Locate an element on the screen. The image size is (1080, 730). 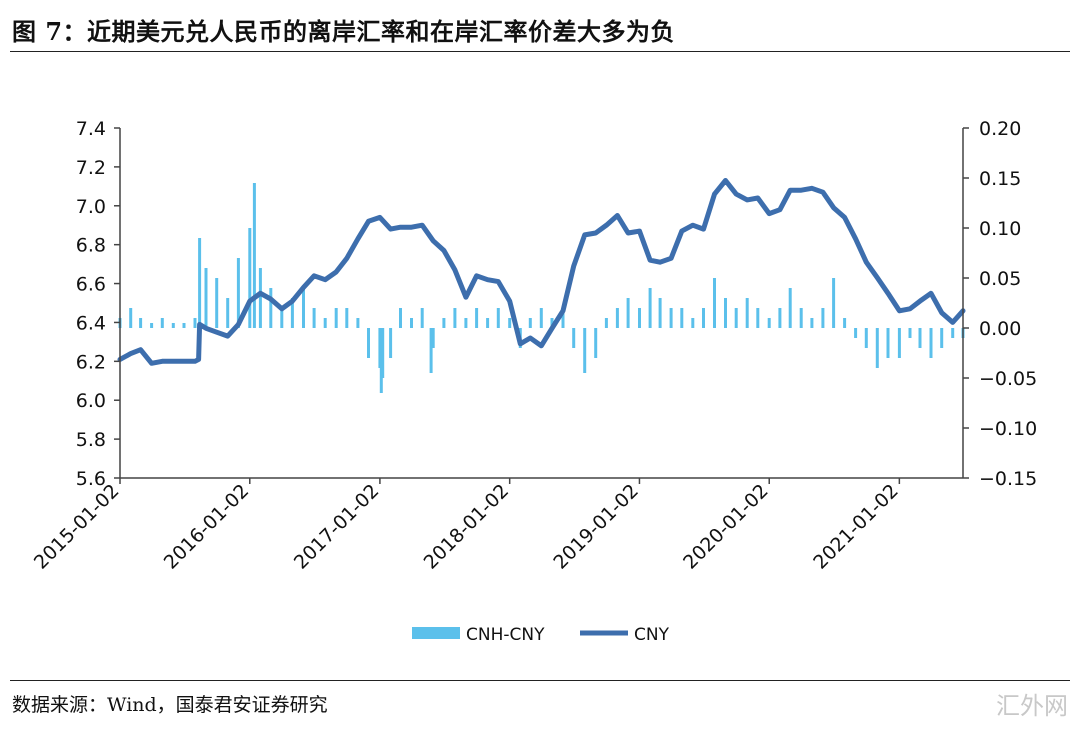
right-tick-label: −0.05 is located at coordinates (1008, 379).